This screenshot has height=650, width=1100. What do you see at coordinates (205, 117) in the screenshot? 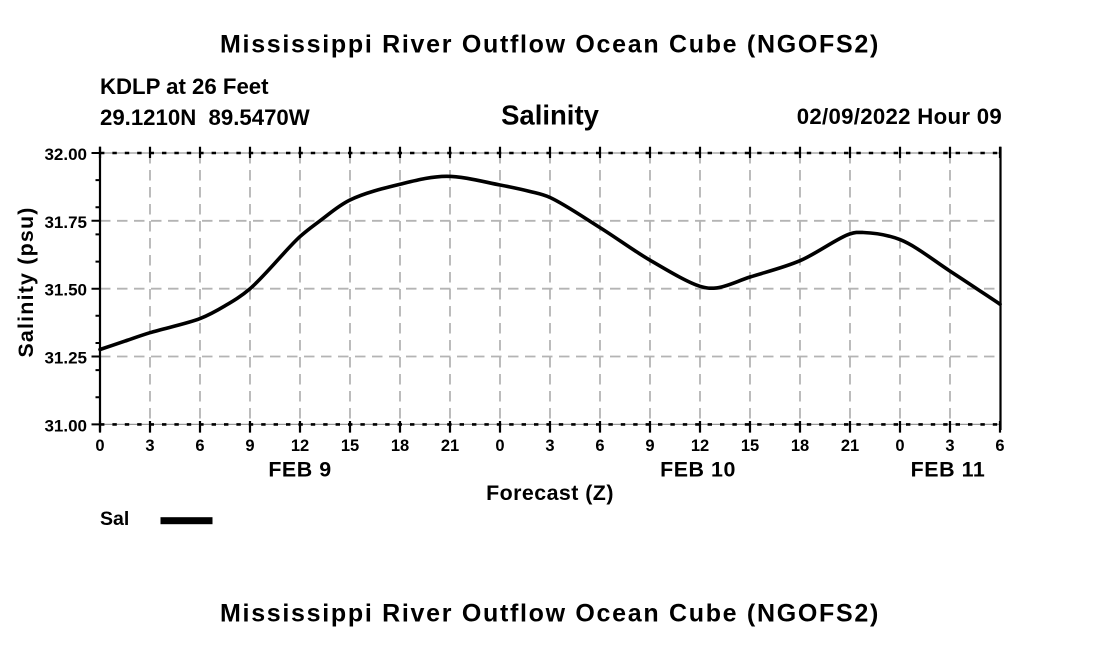
I see `svg-text: 29.1210N 89.5470W` at bounding box center [205, 117].